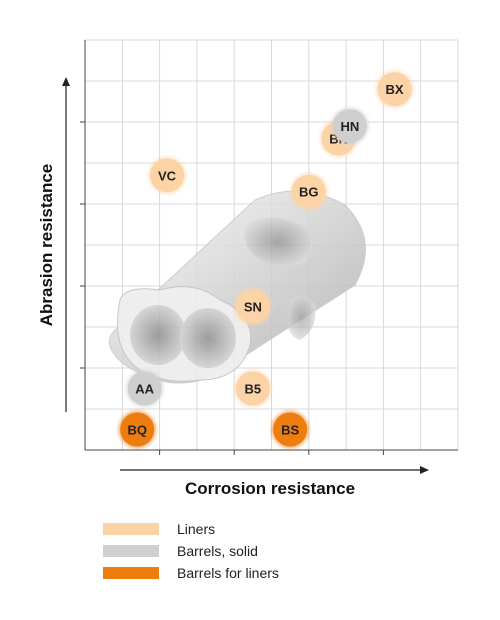  I want to click on bubble-label: HN, so click(349, 126).